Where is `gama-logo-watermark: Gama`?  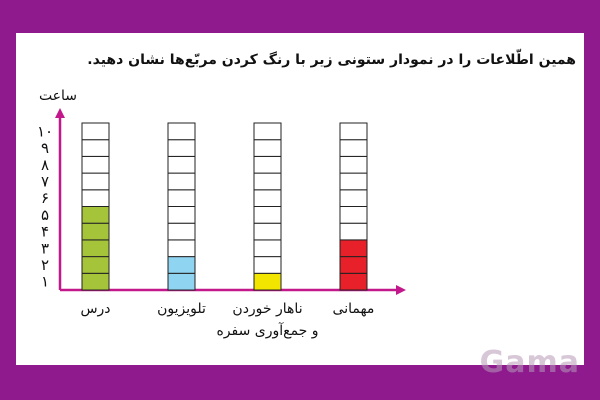
gama-logo-watermark: Gama is located at coordinates (529, 362).